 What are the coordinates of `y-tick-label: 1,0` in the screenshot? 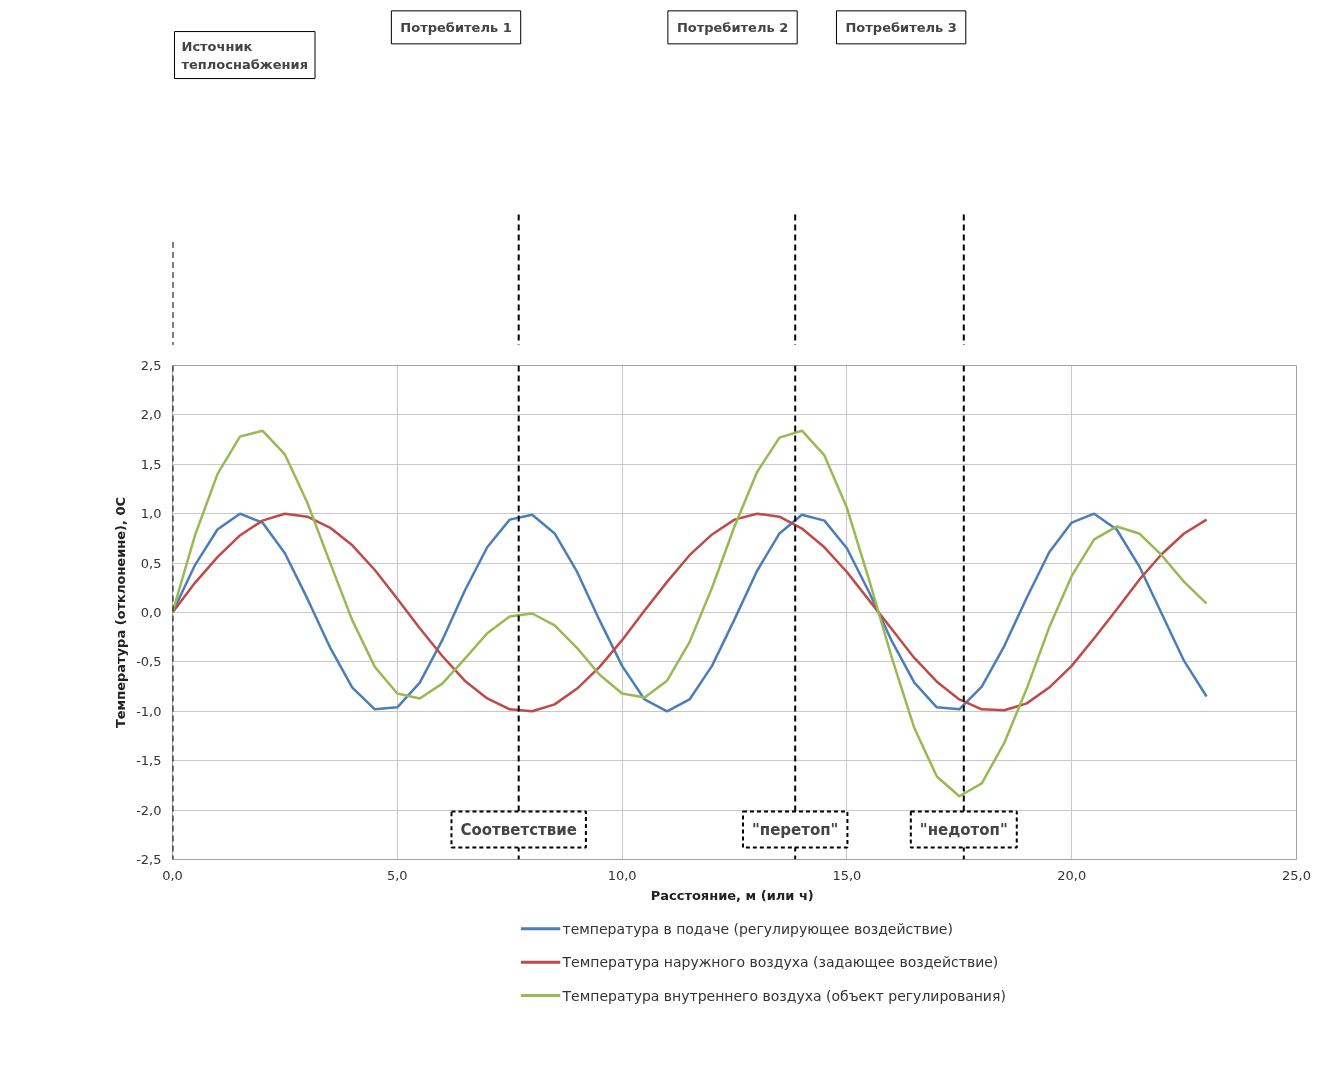 It's located at (151, 514).